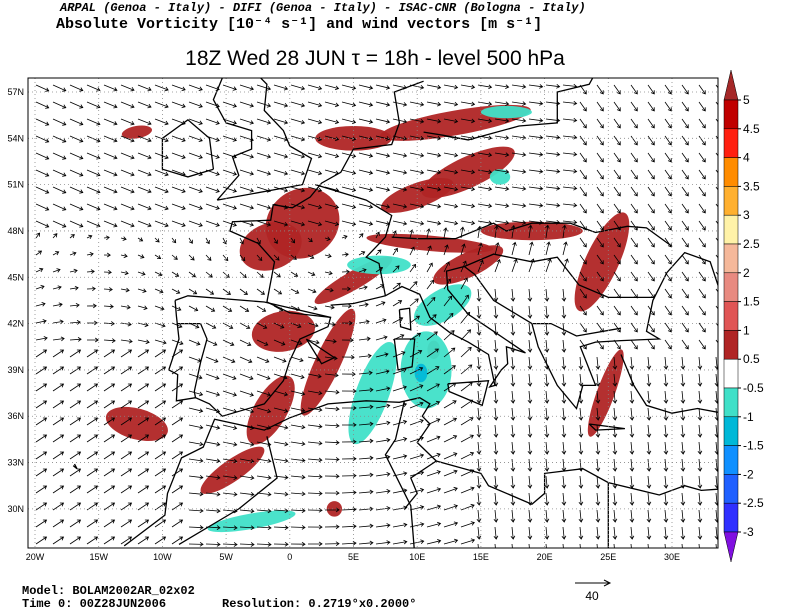 This screenshot has width=792, height=612. What do you see at coordinates (289, 557) in the screenshot?
I see `lon-tick-label: 0` at bounding box center [289, 557].